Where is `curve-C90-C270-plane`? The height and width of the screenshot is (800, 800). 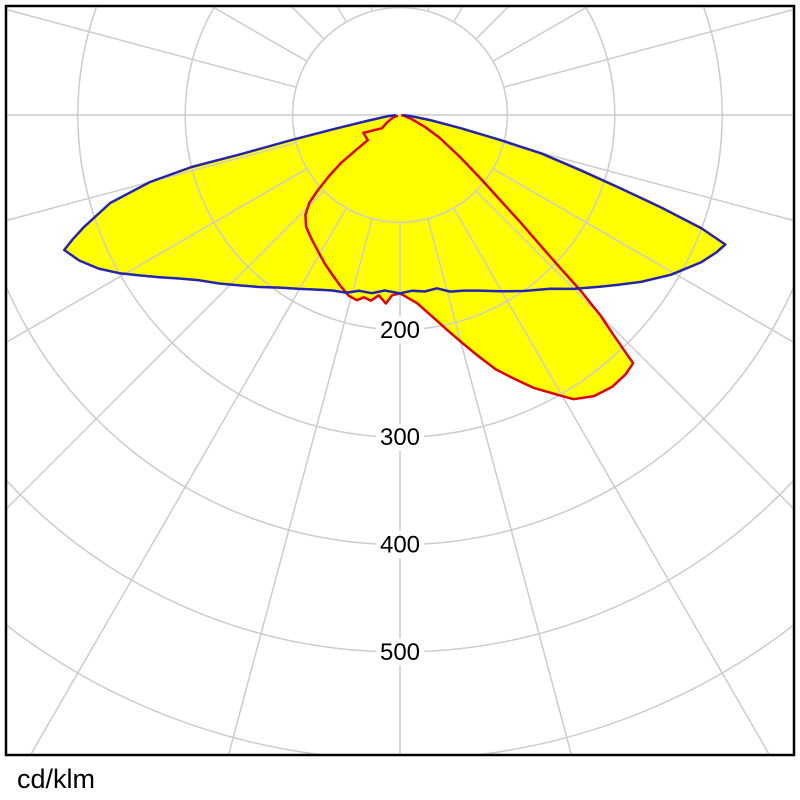 curve-C90-C270-plane is located at coordinates (469, 257).